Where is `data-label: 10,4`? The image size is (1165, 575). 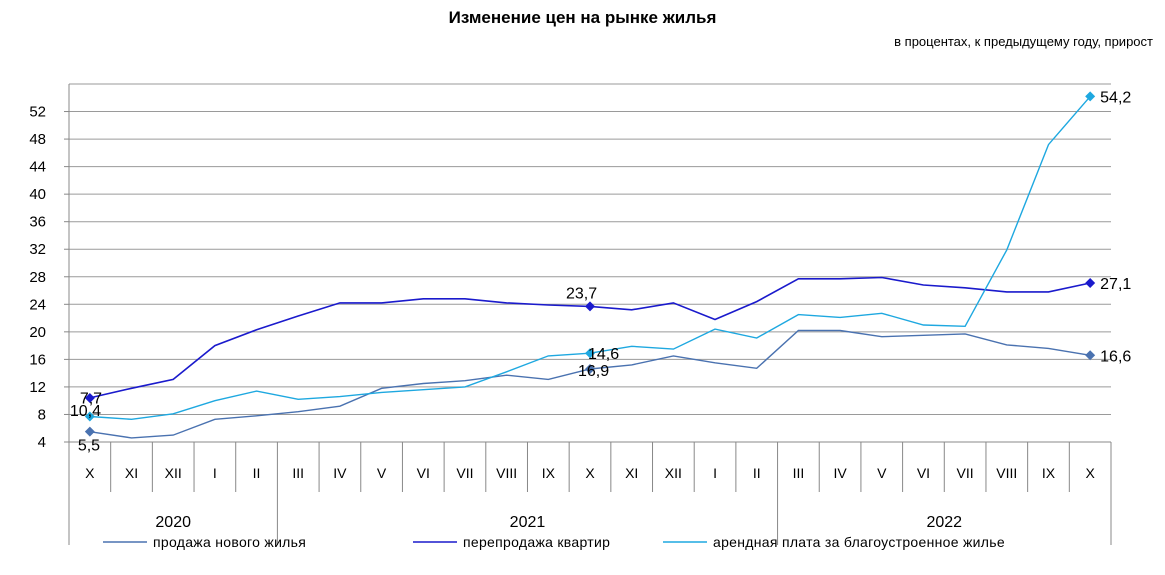
data-label: 10,4 is located at coordinates (85, 411).